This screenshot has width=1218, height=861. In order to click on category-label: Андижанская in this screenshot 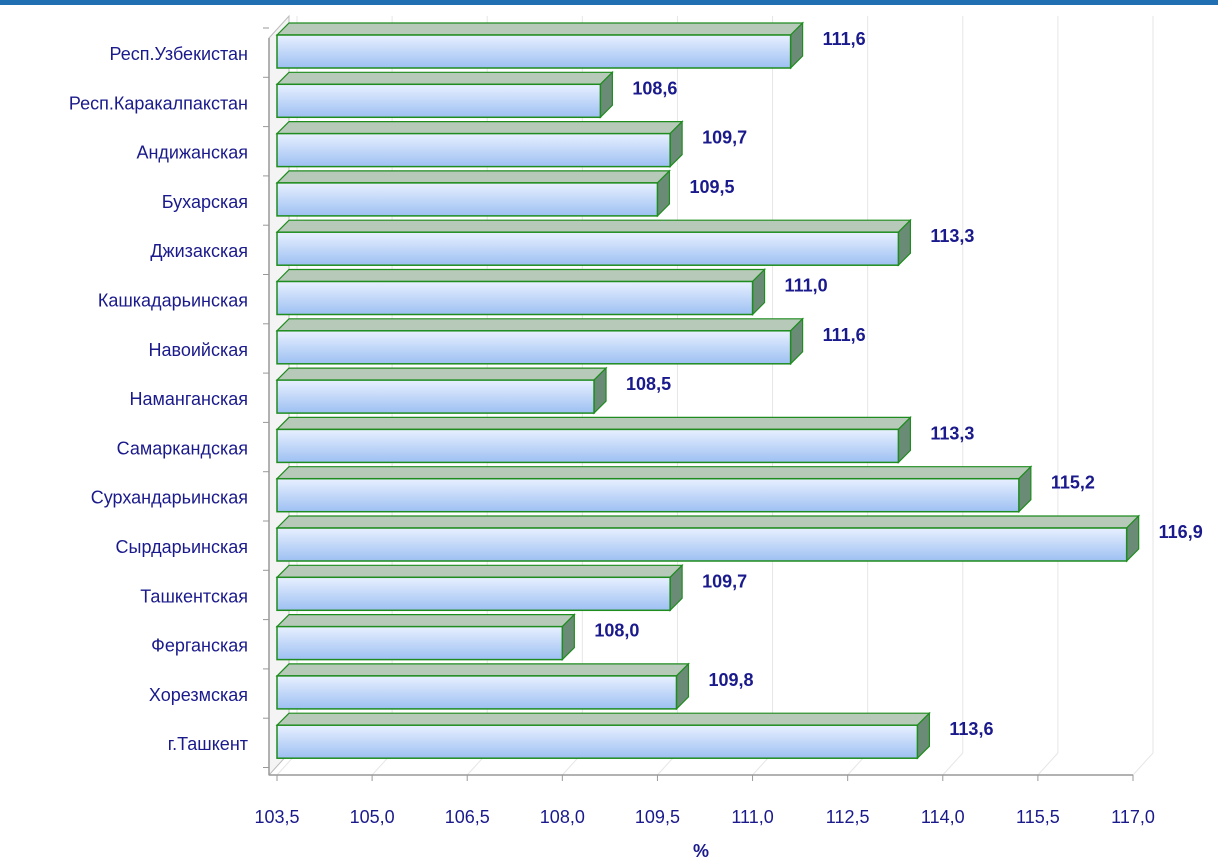, I will do `click(192, 153)`.